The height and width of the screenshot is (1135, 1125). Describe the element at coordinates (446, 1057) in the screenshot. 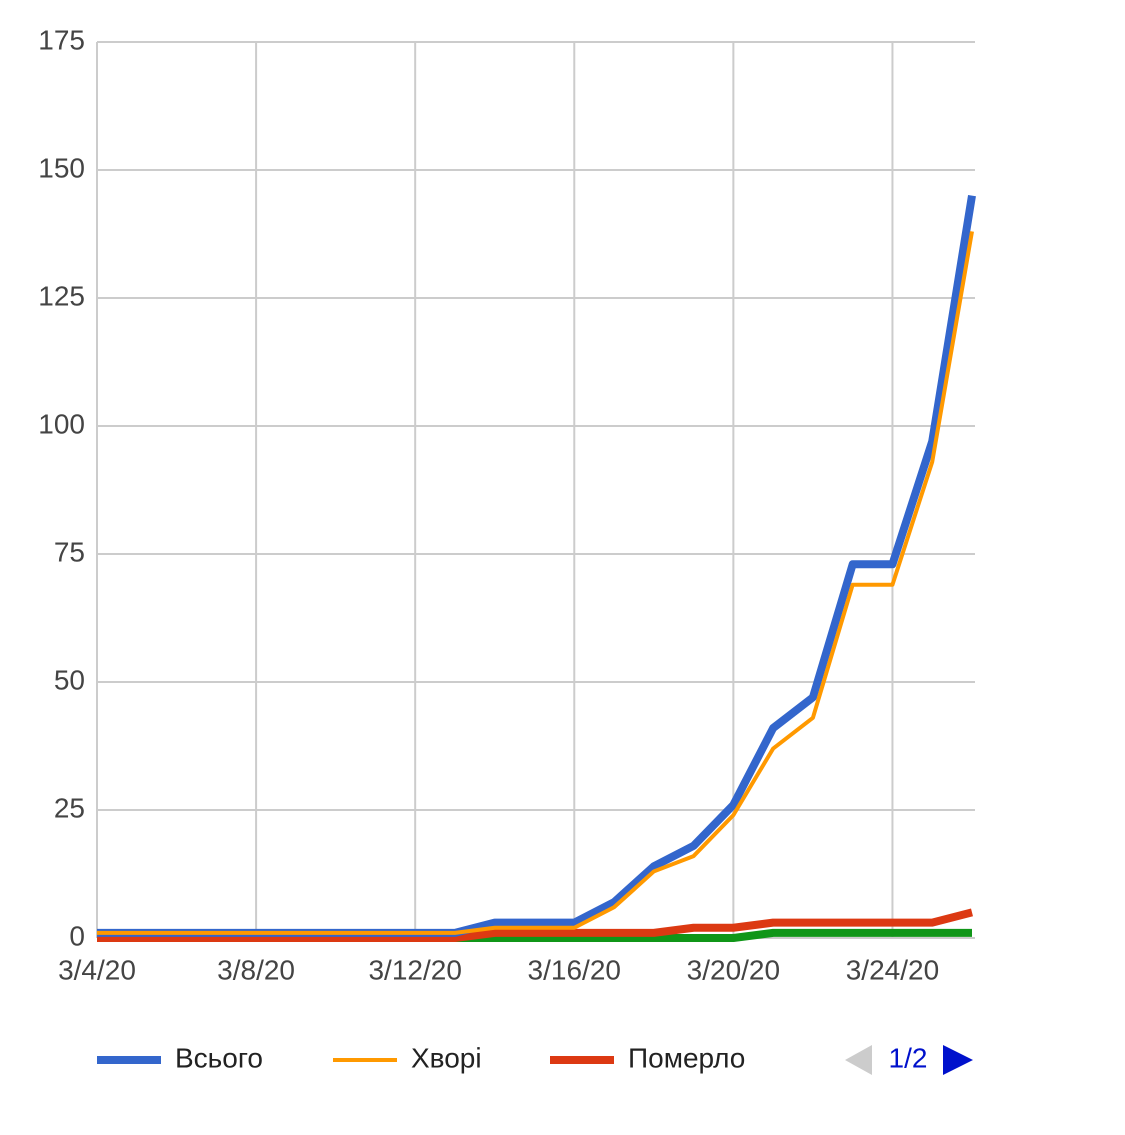

I see `legend-label: Хворі` at that location.